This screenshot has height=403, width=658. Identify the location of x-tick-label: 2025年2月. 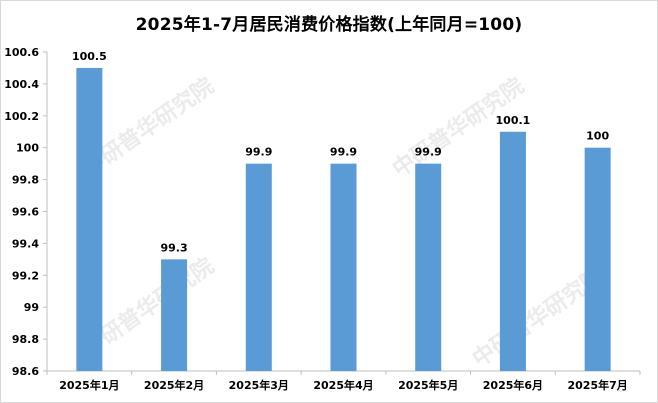
(174, 385).